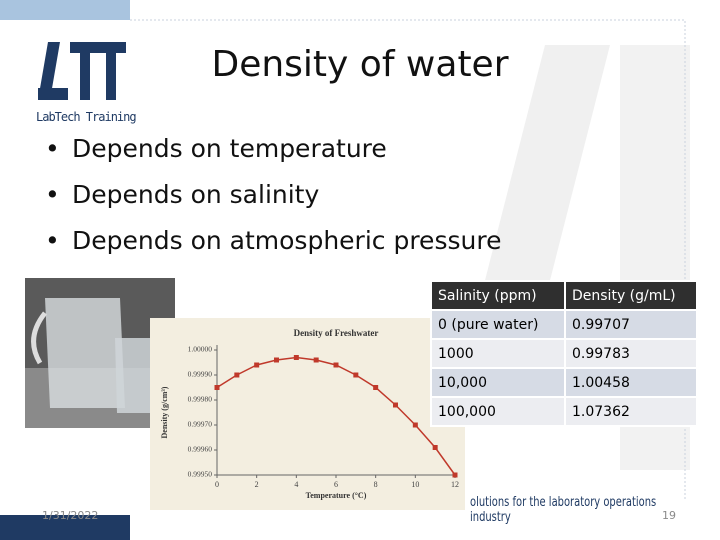 This screenshot has height=540, width=720. I want to click on y-tick-label: 0.99980, so click(200, 399).